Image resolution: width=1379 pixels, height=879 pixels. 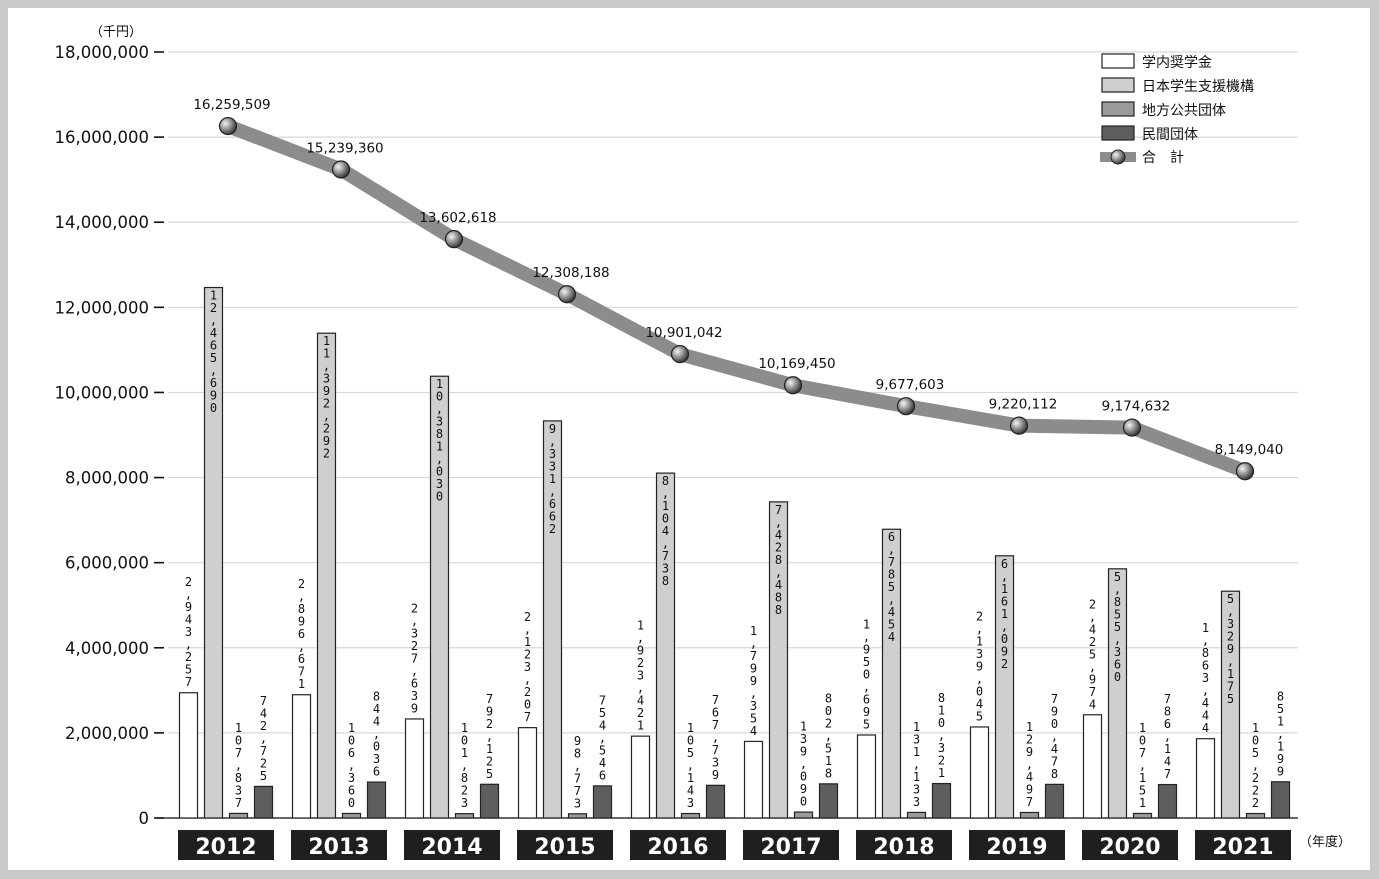 What do you see at coordinates (602, 802) in the screenshot?
I see `bar-3-2015` at bounding box center [602, 802].